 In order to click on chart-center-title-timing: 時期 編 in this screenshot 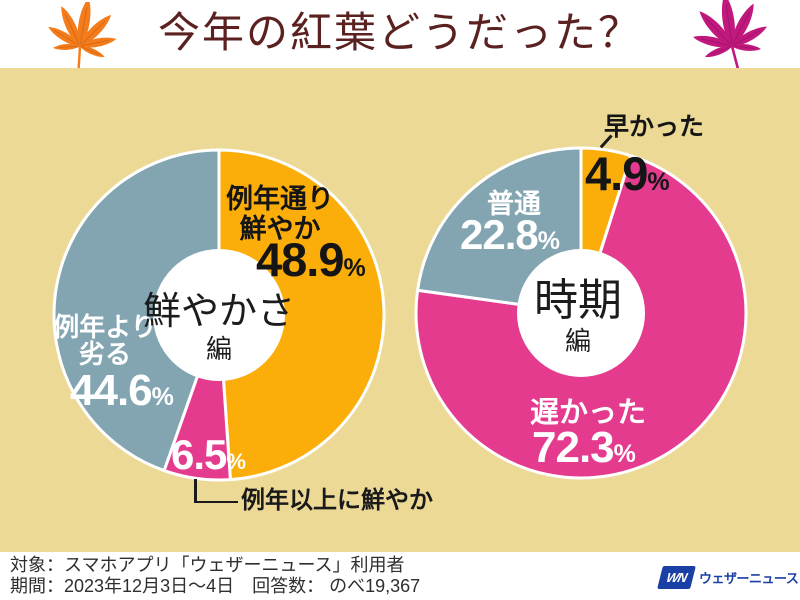, I will do `click(578, 316)`.